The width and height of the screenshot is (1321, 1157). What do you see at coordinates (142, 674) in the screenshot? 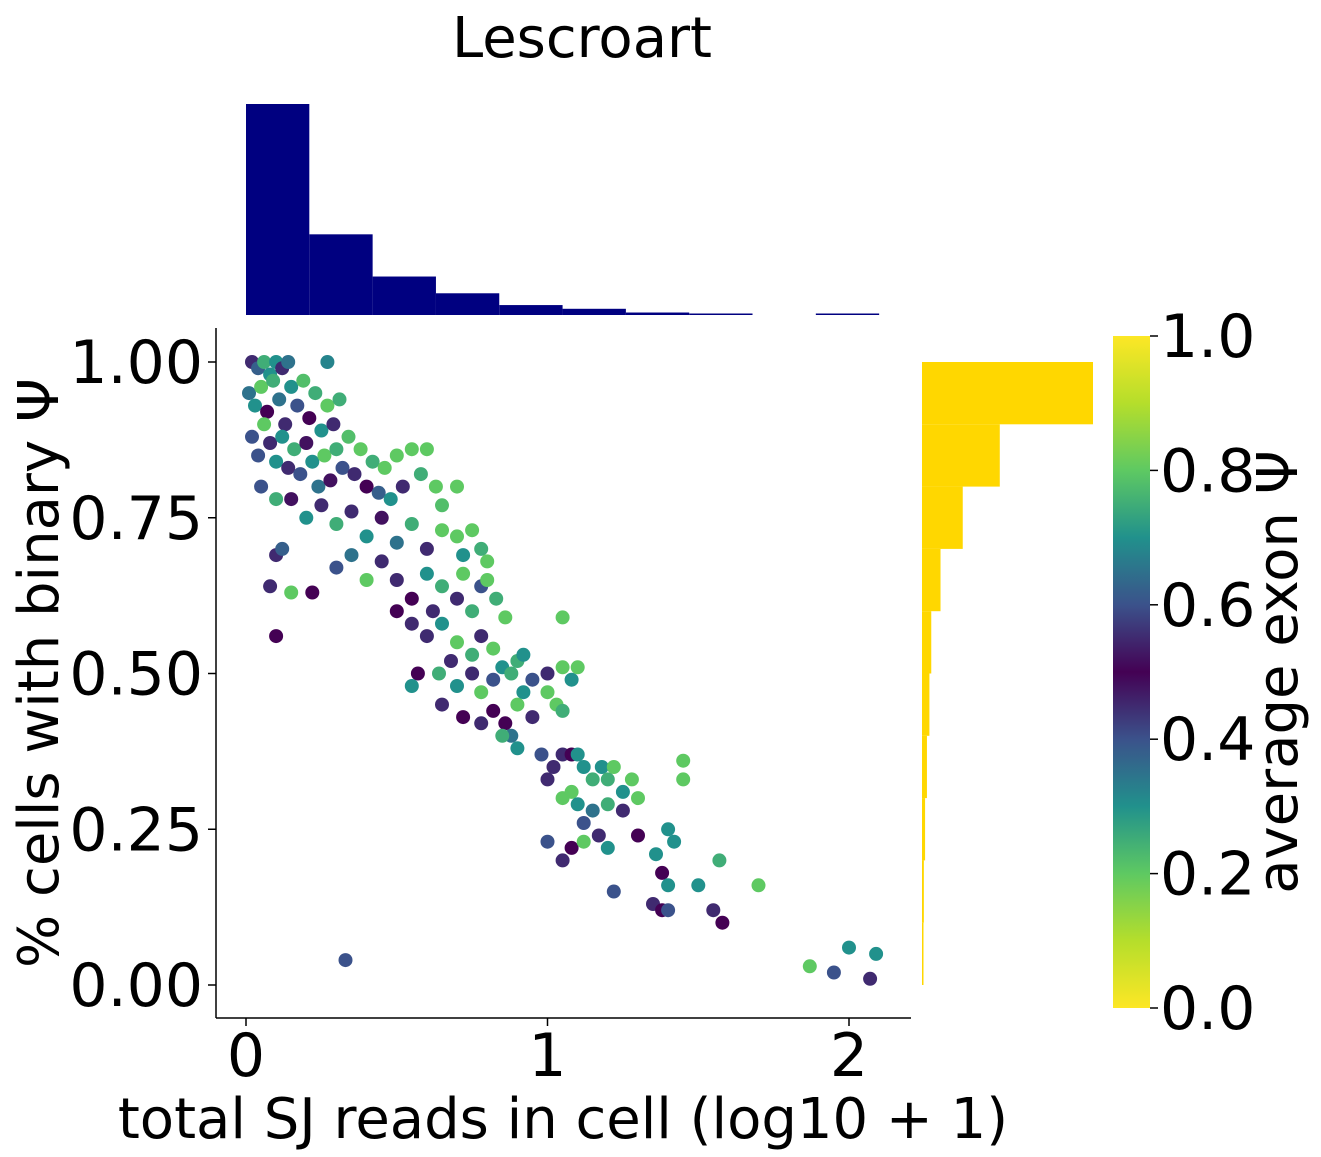
I see `y-ticks: 0.00 0.25 0.50 0.75 1.00` at bounding box center [142, 674].